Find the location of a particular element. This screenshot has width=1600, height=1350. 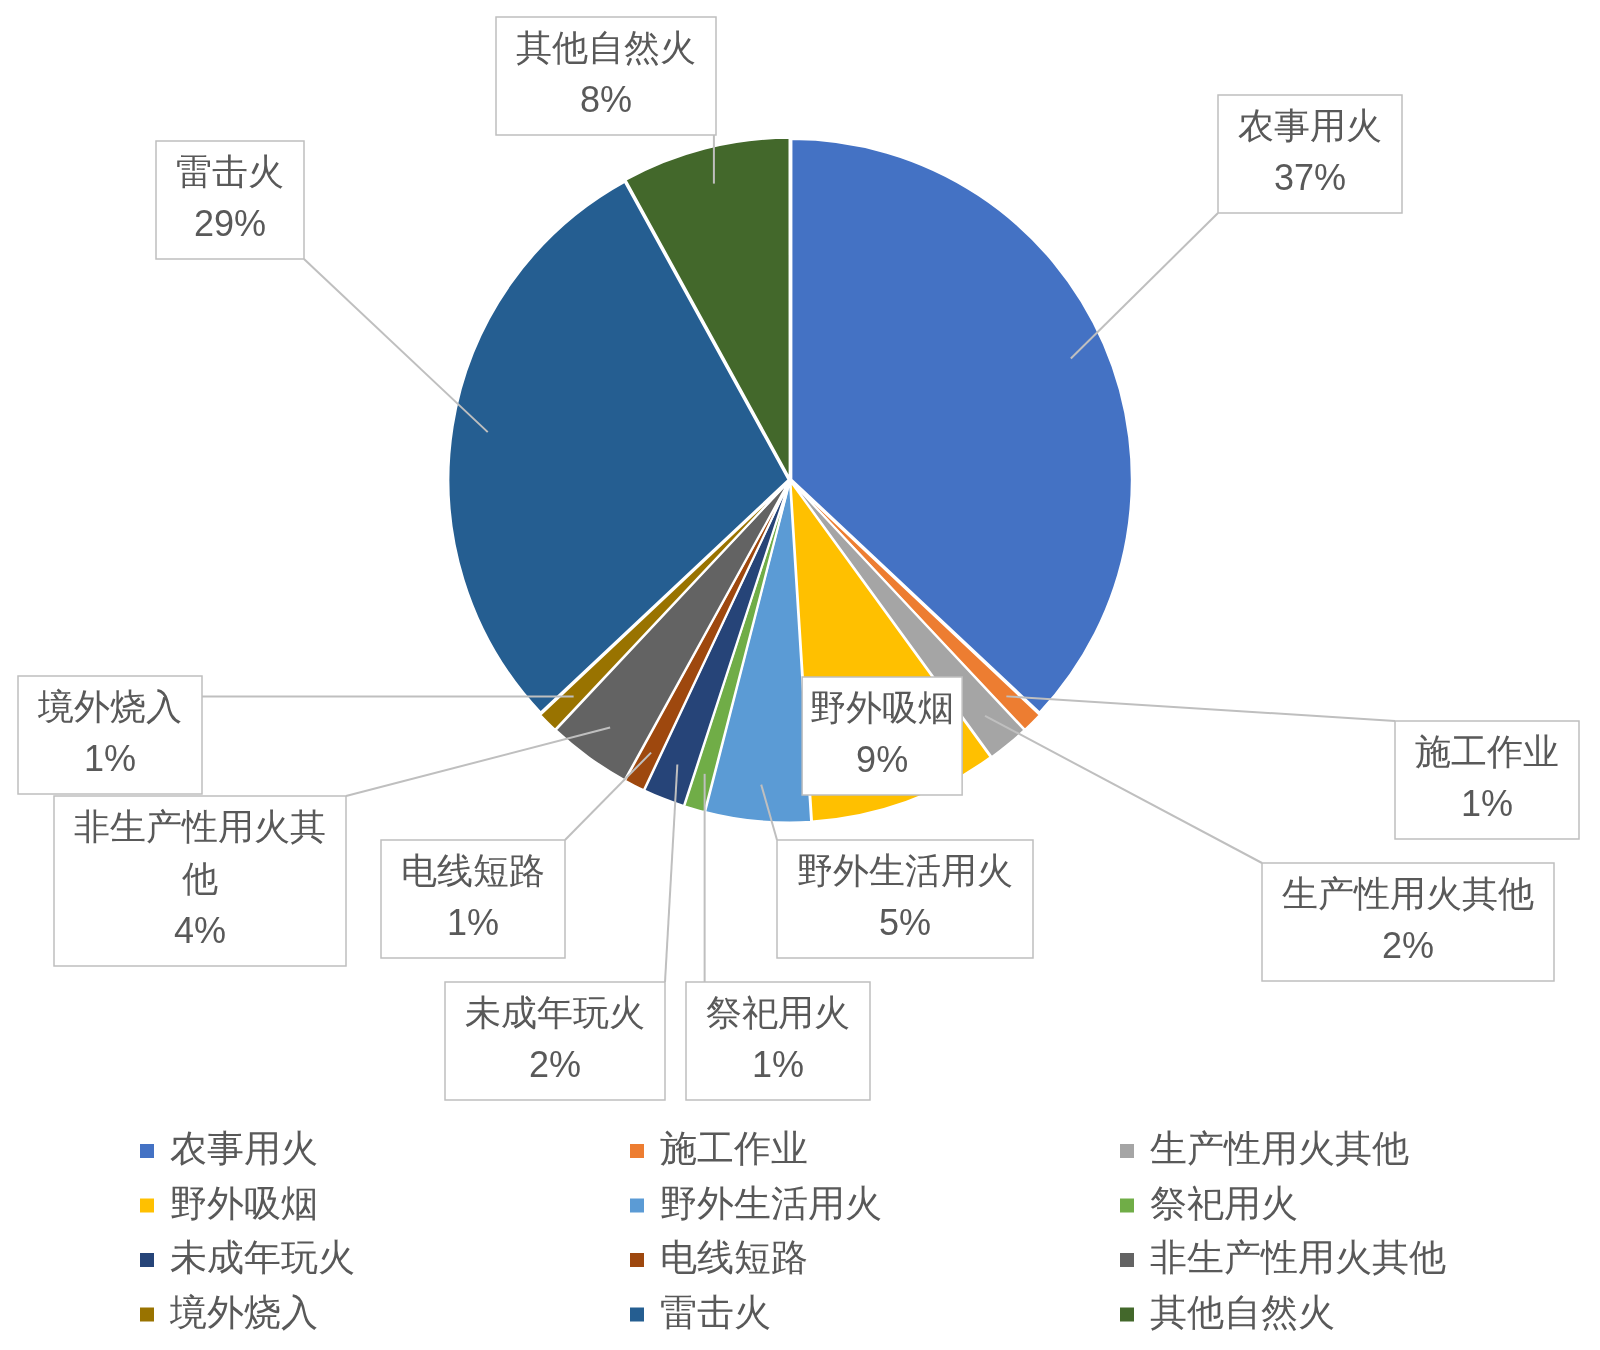

legend-label: 非生产性用火其他 is located at coordinates (1298, 1258).